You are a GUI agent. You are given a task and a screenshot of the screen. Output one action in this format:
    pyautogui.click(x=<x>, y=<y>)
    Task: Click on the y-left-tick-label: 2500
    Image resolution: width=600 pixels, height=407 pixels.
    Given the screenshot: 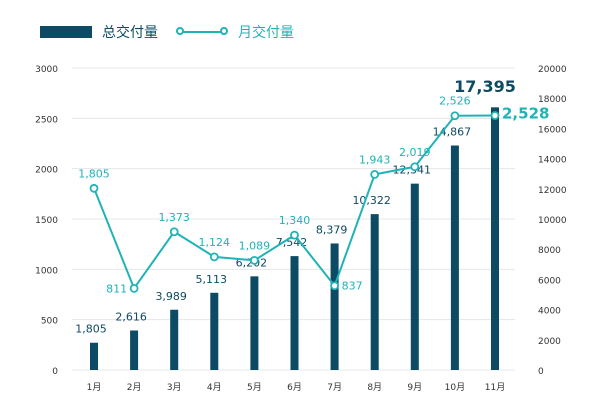 What is the action you would take?
    pyautogui.click(x=46, y=120)
    